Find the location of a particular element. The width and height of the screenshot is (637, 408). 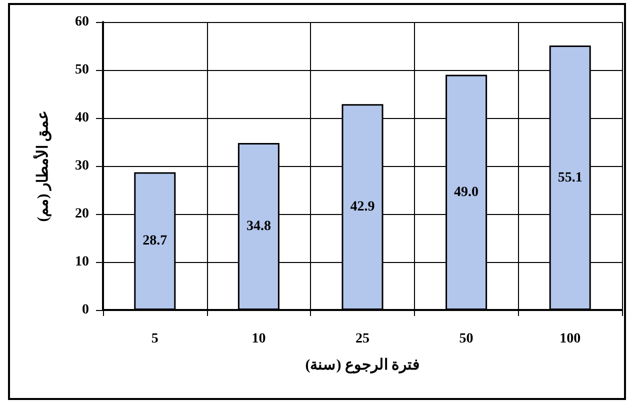

x-axis-title: فترة الرجوع (سنة) is located at coordinates (362, 366).